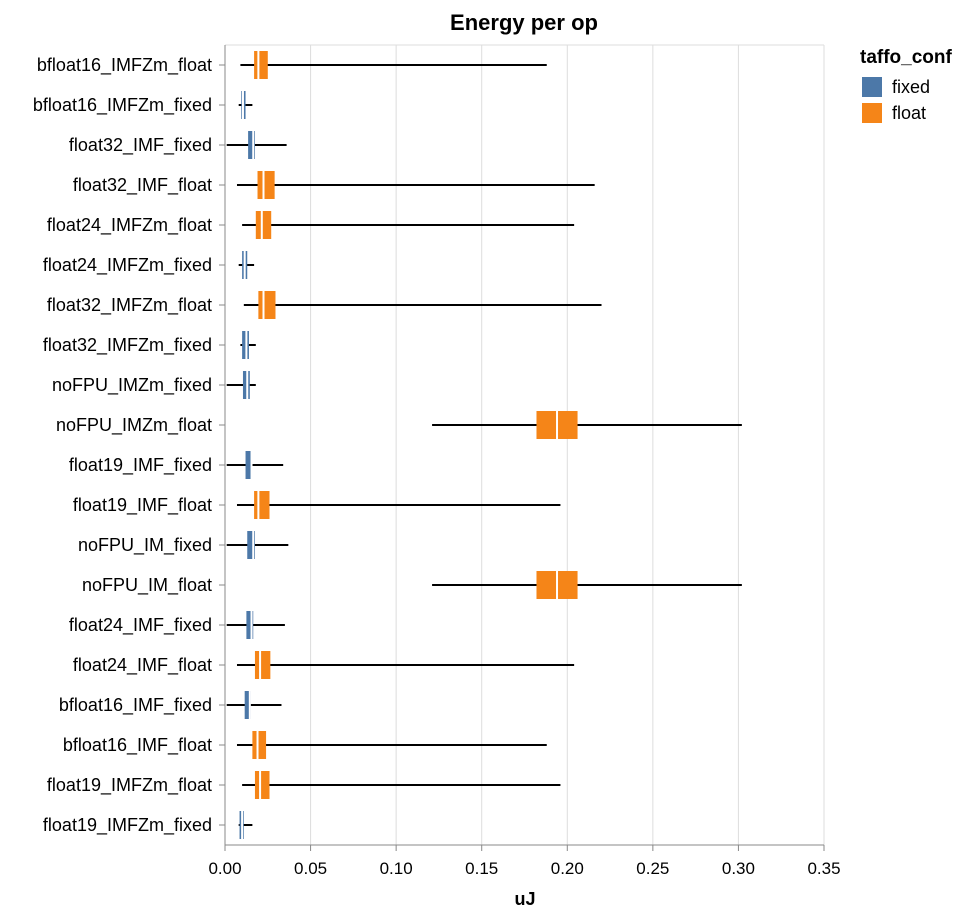  Describe the element at coordinates (401, 785) in the screenshot. I see `boxplot-float19_IMFZm_float` at that location.